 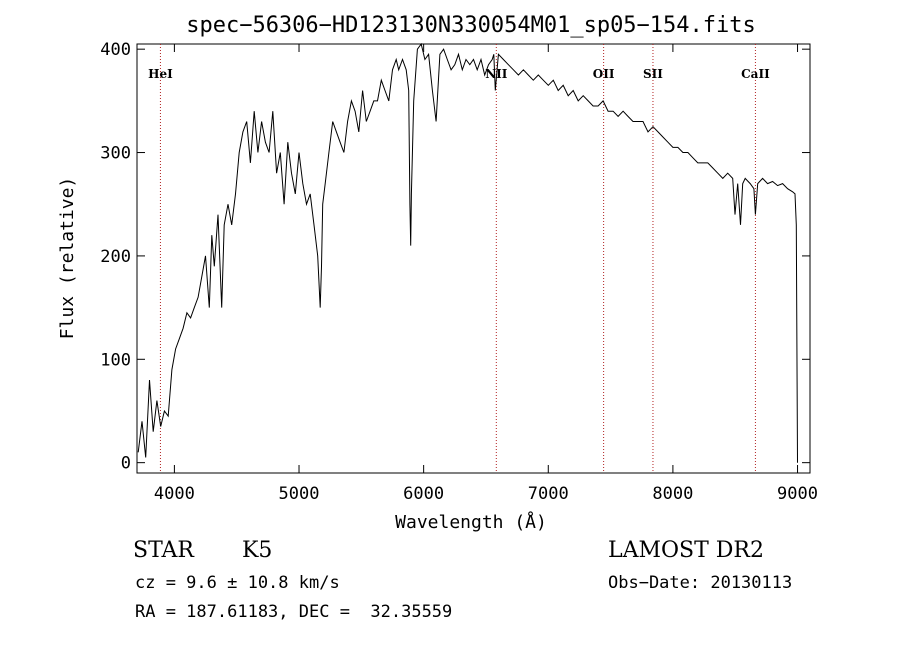 I want to click on x-tick-label: 8000, so click(x=672, y=494).